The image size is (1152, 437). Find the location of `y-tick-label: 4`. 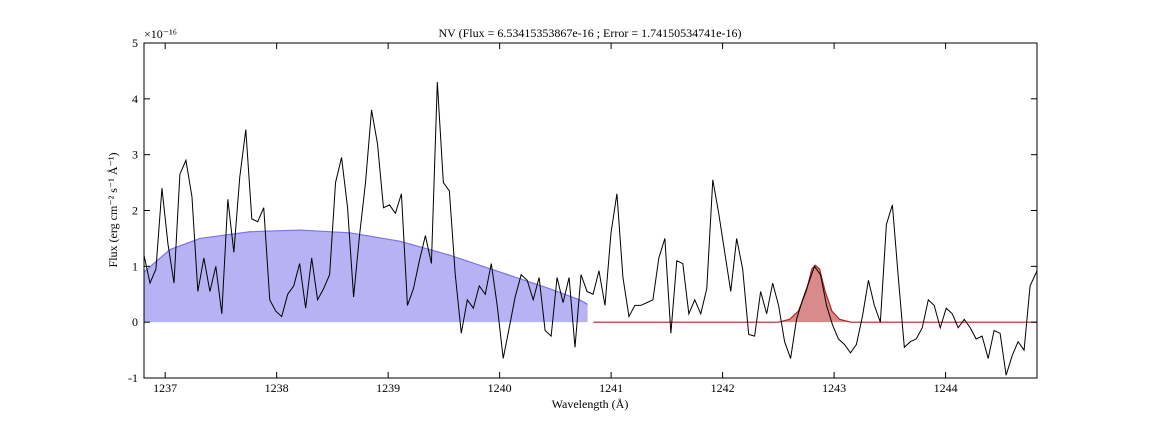

y-tick-label: 4 is located at coordinates (135, 99).